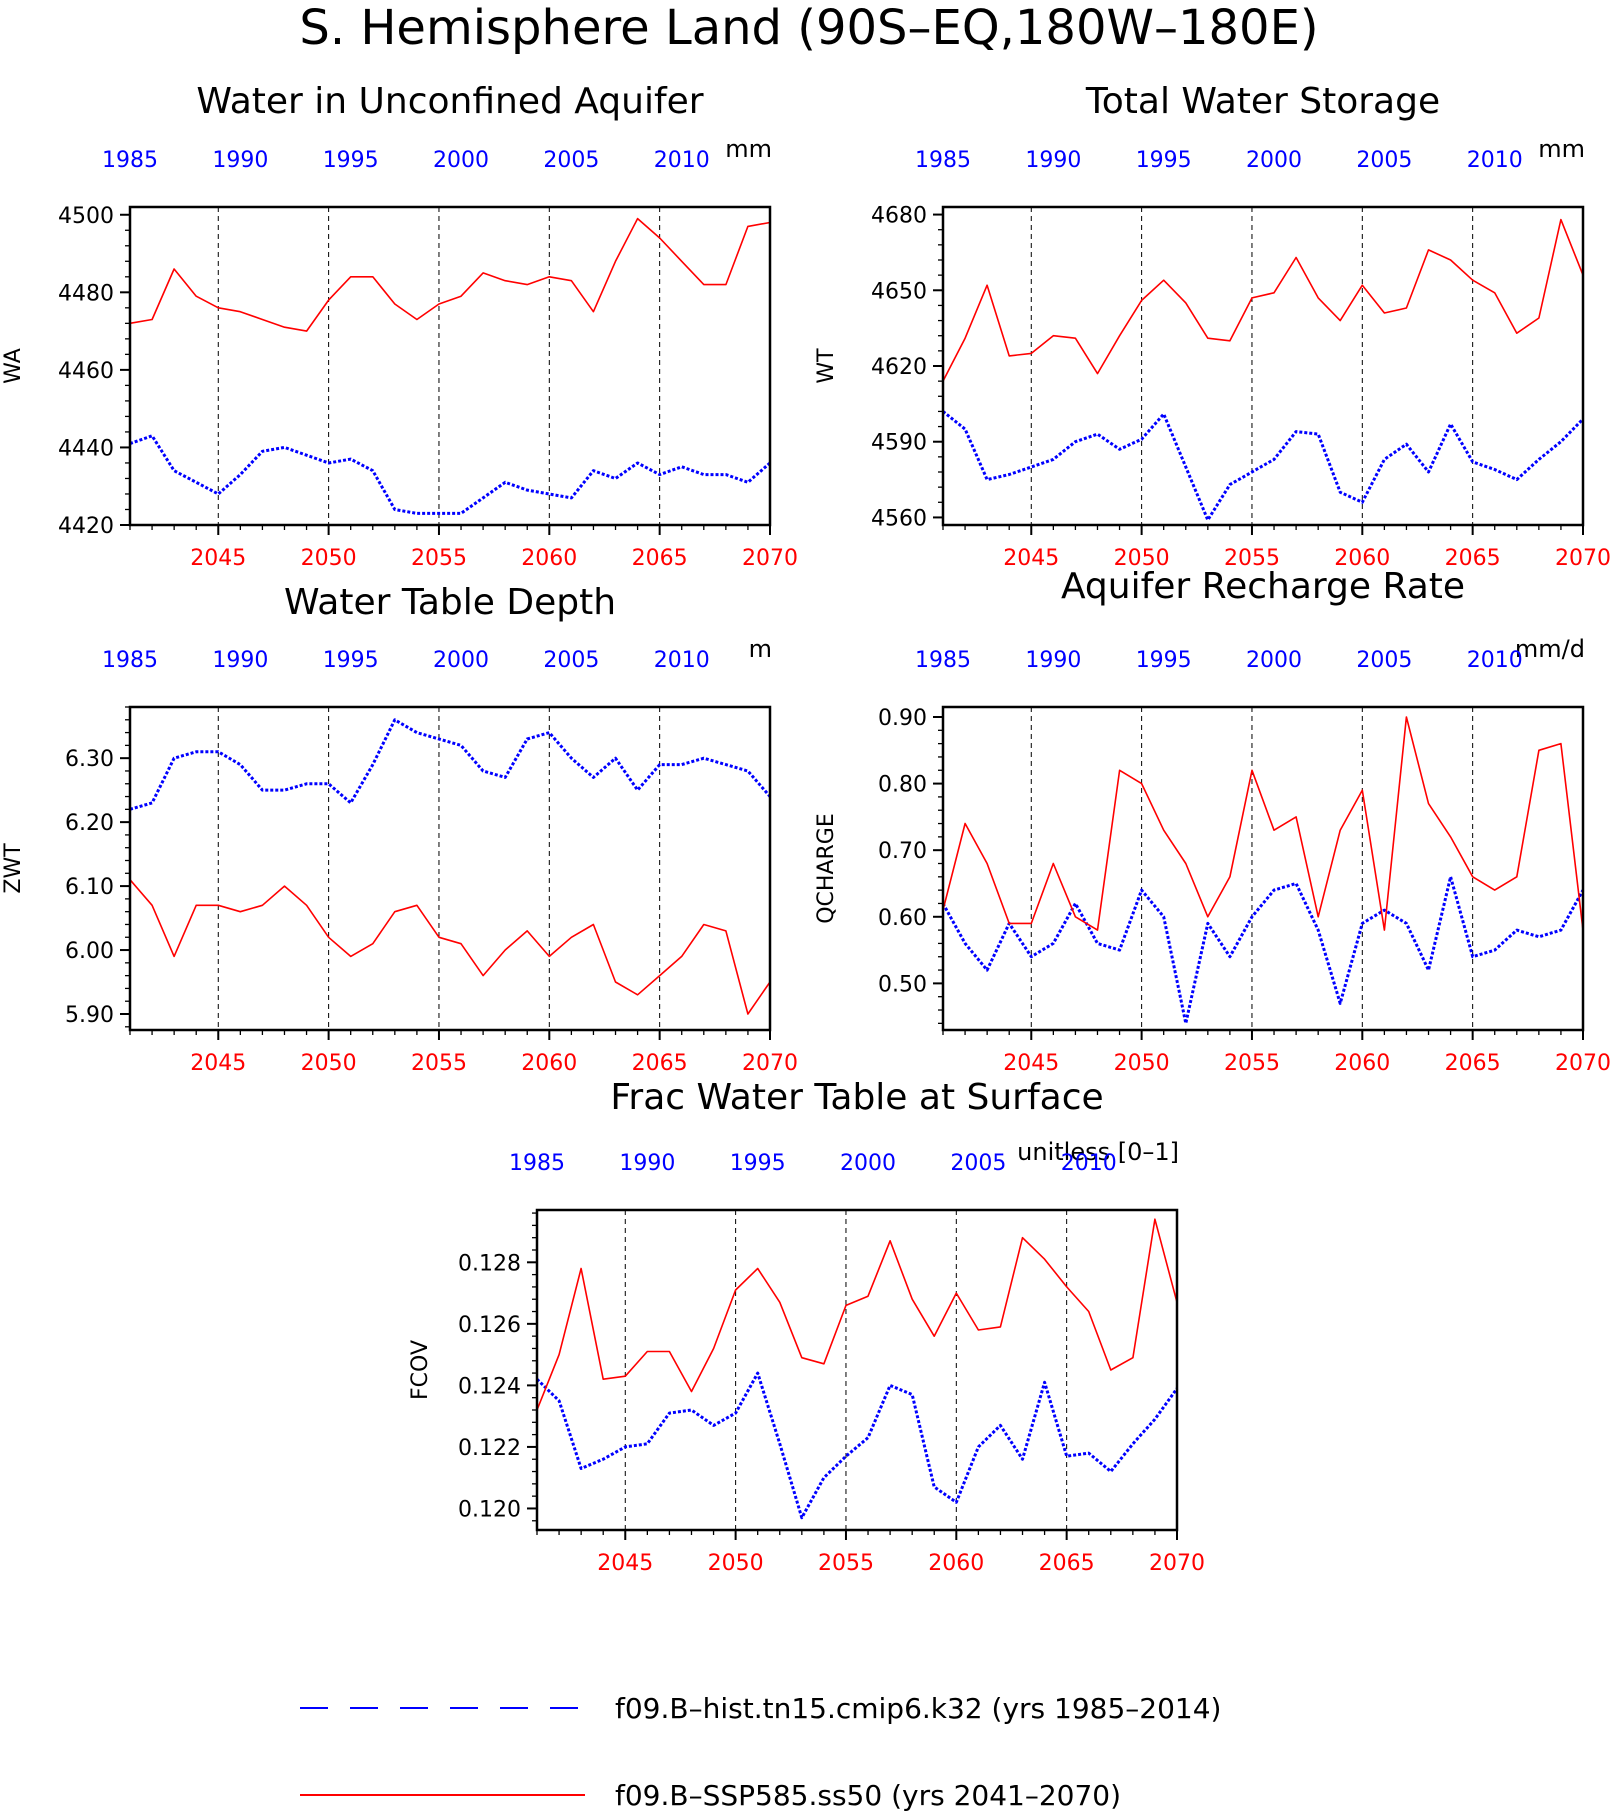 This screenshot has width=1618, height=1817. What do you see at coordinates (902, 718) in the screenshot?
I see `y-tick-label: 0.90` at bounding box center [902, 718].